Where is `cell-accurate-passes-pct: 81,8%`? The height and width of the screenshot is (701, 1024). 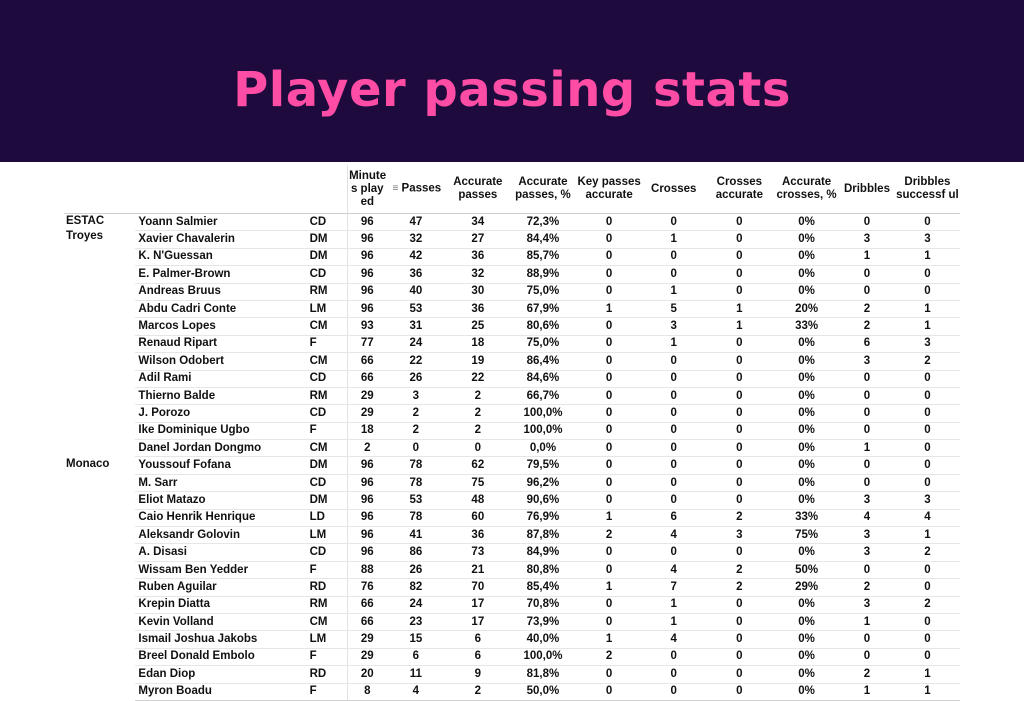
cell-accurate-passes-pct: 81,8% is located at coordinates (543, 674).